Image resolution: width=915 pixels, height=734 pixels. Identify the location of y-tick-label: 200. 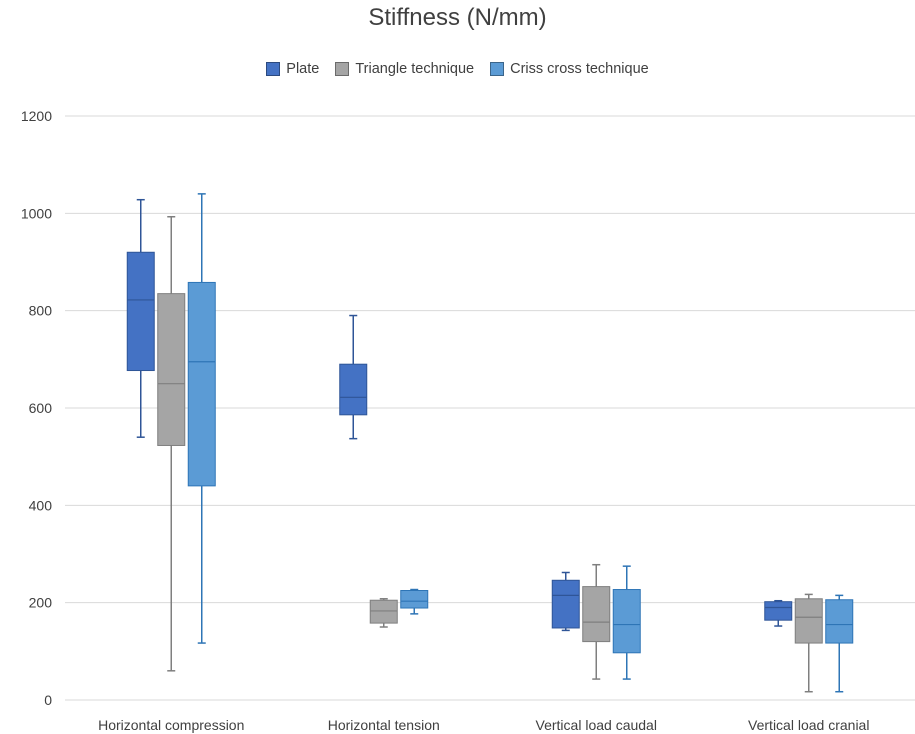
(41, 603).